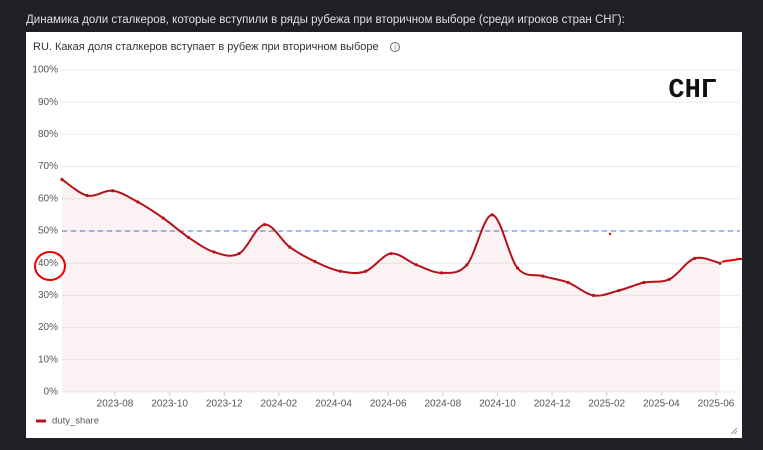 The width and height of the screenshot is (763, 450). What do you see at coordinates (333, 404) in the screenshot?
I see `x-tick-label: 2024-04` at bounding box center [333, 404].